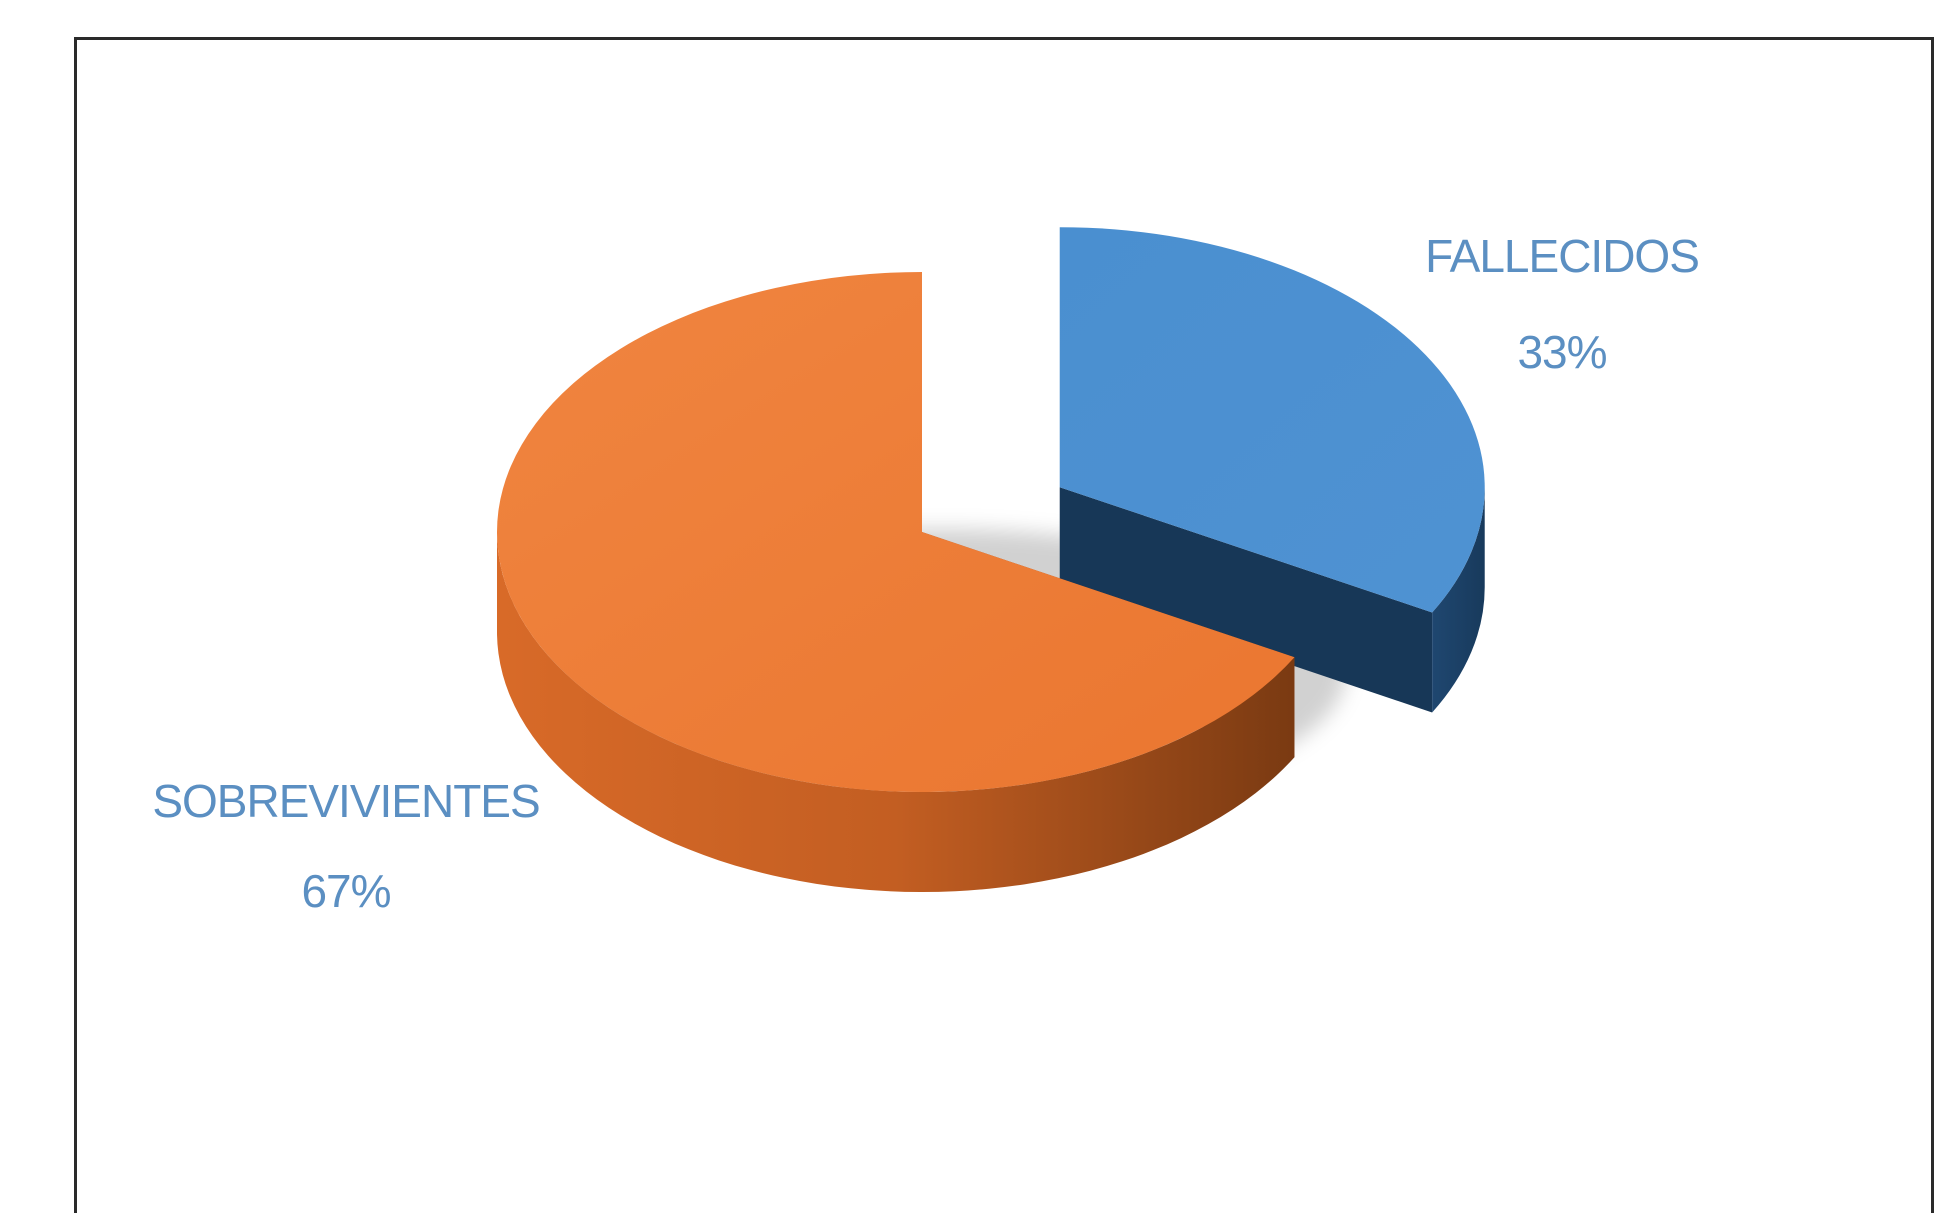 This screenshot has height=1213, width=1942. What do you see at coordinates (345, 801) in the screenshot?
I see `data-label-sobrevivientes-category: SOBREVIVIENTES` at bounding box center [345, 801].